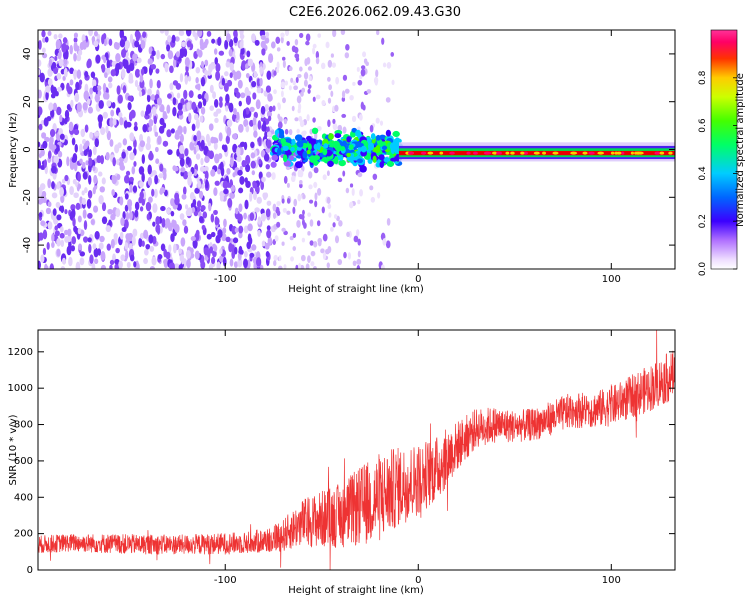 This screenshot has width=750, height=600. What do you see at coordinates (703, 221) in the screenshot?
I see `colorbar-tick-label: 0.2` at bounding box center [703, 221].